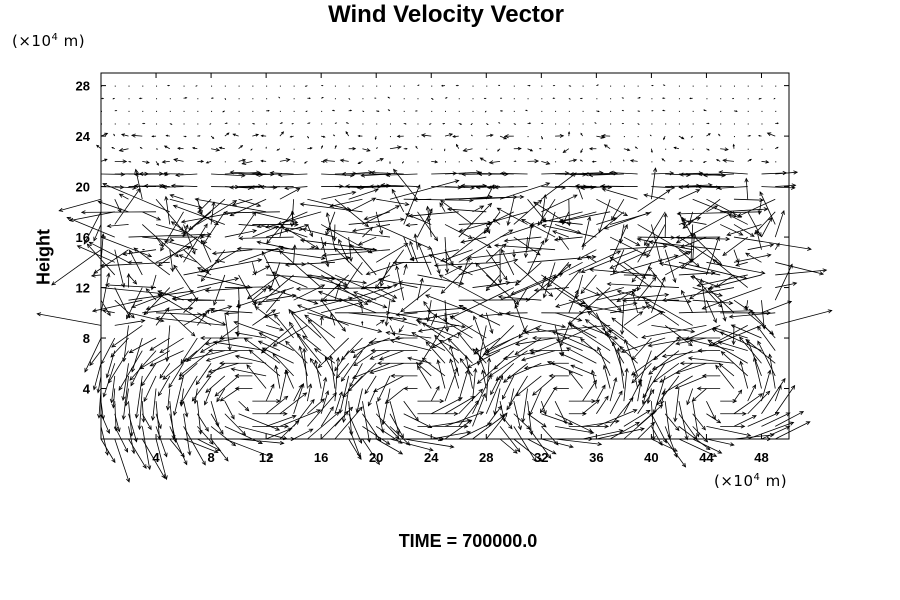 The height and width of the screenshot is (600, 900). What do you see at coordinates (446, 14) in the screenshot?
I see `chart-title: Wind Velocity Vector` at bounding box center [446, 14].